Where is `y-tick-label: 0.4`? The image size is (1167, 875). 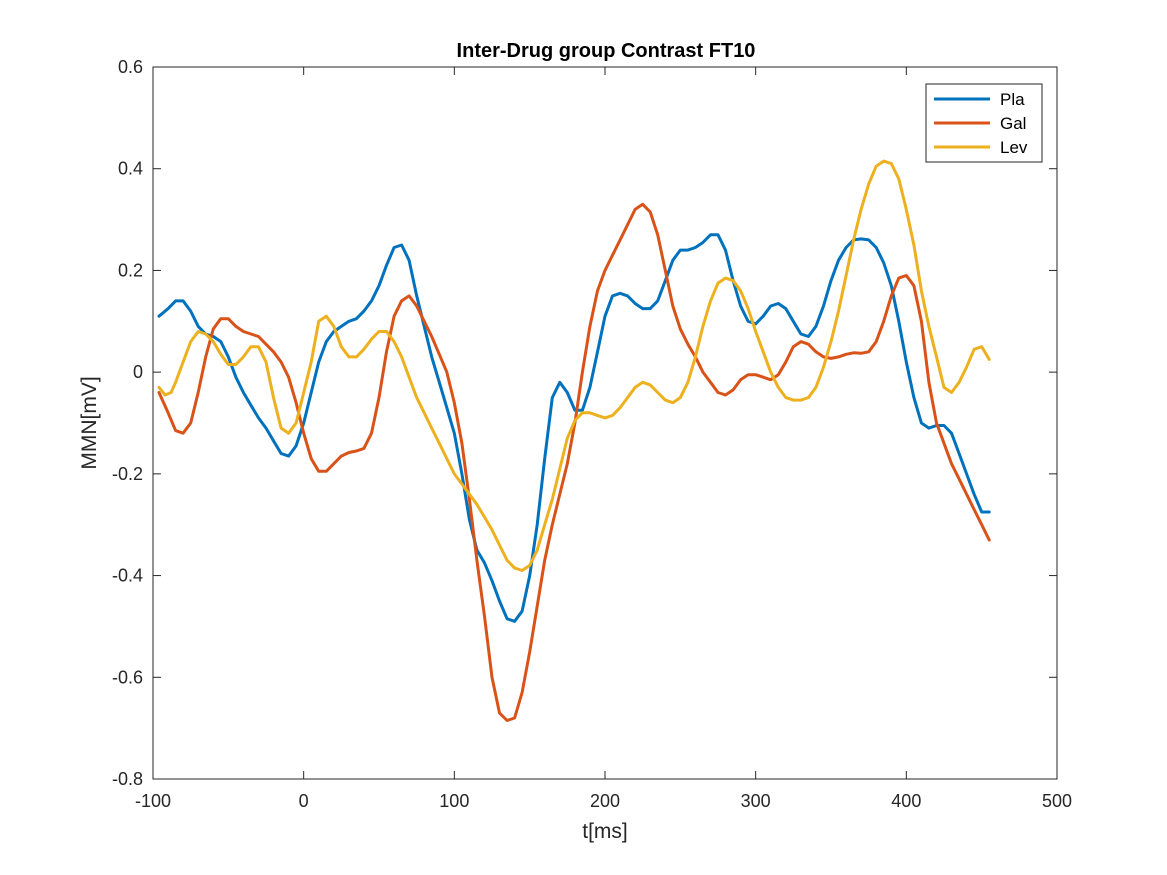 y-tick-label: 0.4 is located at coordinates (130, 169).